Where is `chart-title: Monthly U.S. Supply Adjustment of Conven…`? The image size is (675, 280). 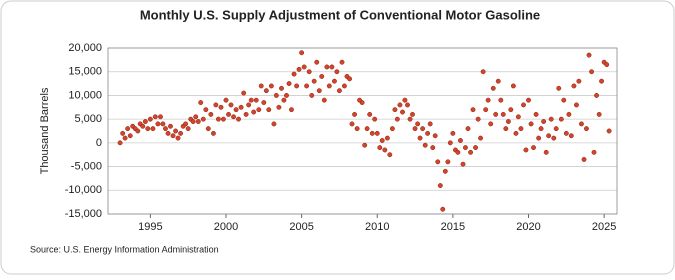
chart-title: Monthly U.S. Supply Adjustment of Conven… is located at coordinates (340, 14).